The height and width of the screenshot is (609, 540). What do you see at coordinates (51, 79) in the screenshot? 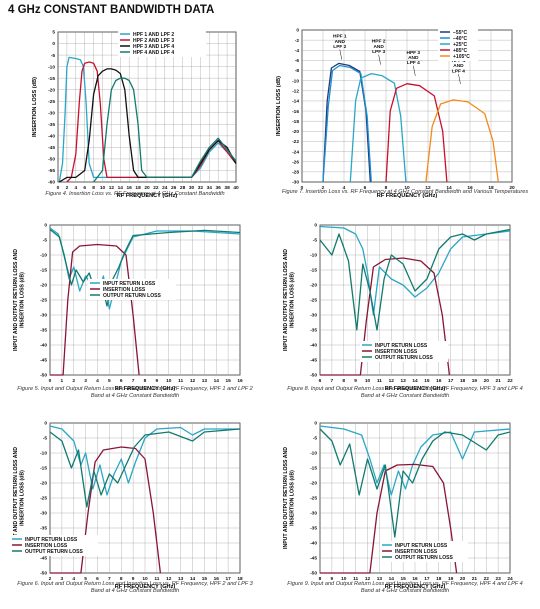
I see `y-tick-label: -15` at bounding box center [51, 79].